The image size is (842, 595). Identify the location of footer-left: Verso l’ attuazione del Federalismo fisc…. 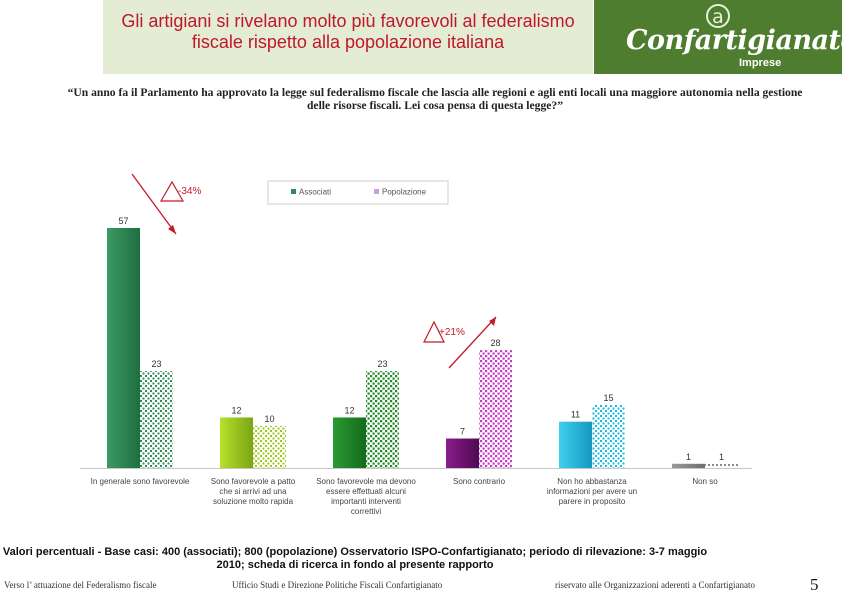
(80, 585).